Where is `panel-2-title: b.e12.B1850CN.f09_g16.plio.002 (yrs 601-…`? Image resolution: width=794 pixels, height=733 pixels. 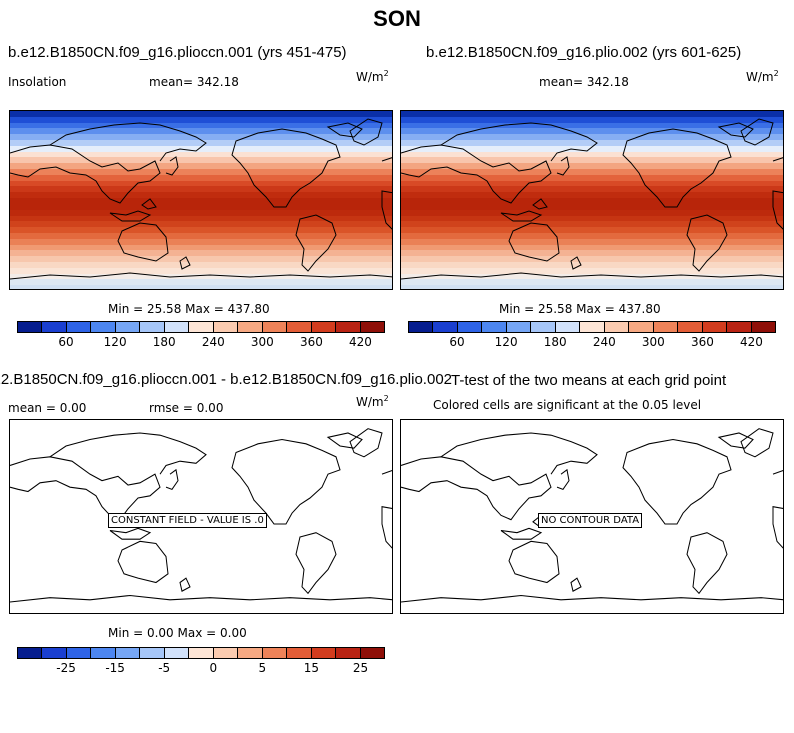 panel-2-title: b.e12.B1850CN.f09_g16.plio.002 (yrs 601-… is located at coordinates (584, 52).